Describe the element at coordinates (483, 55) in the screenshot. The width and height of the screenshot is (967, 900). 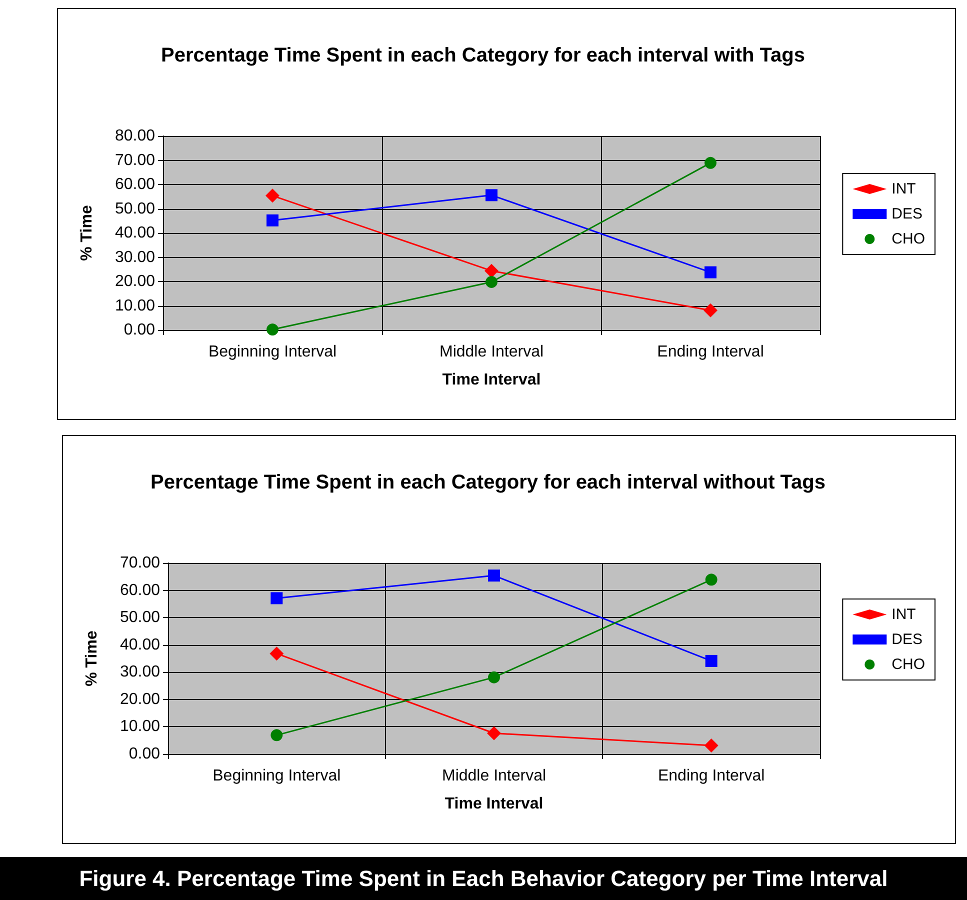
I see `chart-title: Percentage Time Spent in each Category for each interval with Tags` at that location.